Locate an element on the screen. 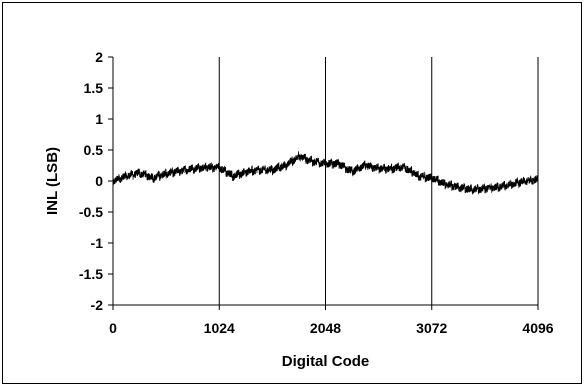 Image resolution: width=586 pixels, height=388 pixels. y-tick-label: 0.5 is located at coordinates (94, 150).